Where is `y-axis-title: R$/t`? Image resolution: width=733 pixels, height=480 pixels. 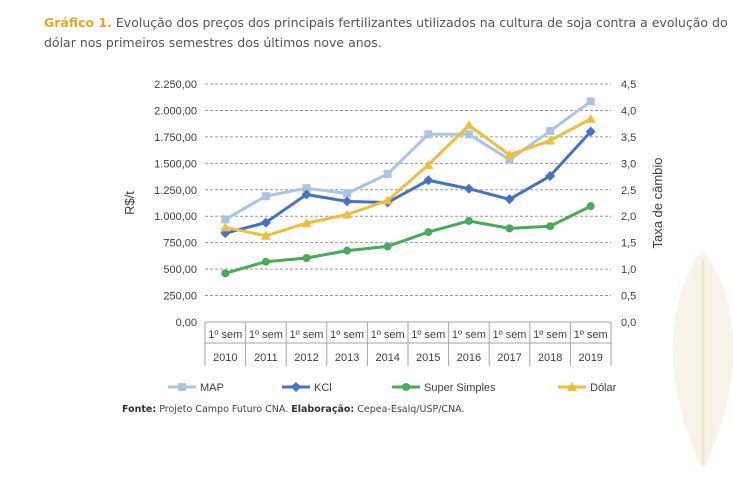
y-axis-title: R$/t is located at coordinates (129, 203).